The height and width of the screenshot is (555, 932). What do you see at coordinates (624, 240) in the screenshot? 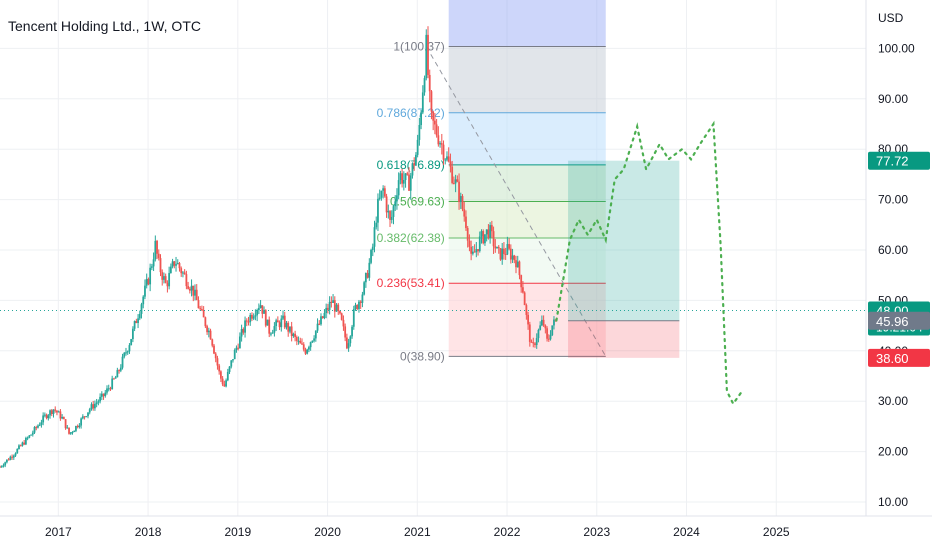
I see `profit-zone` at bounding box center [624, 240].